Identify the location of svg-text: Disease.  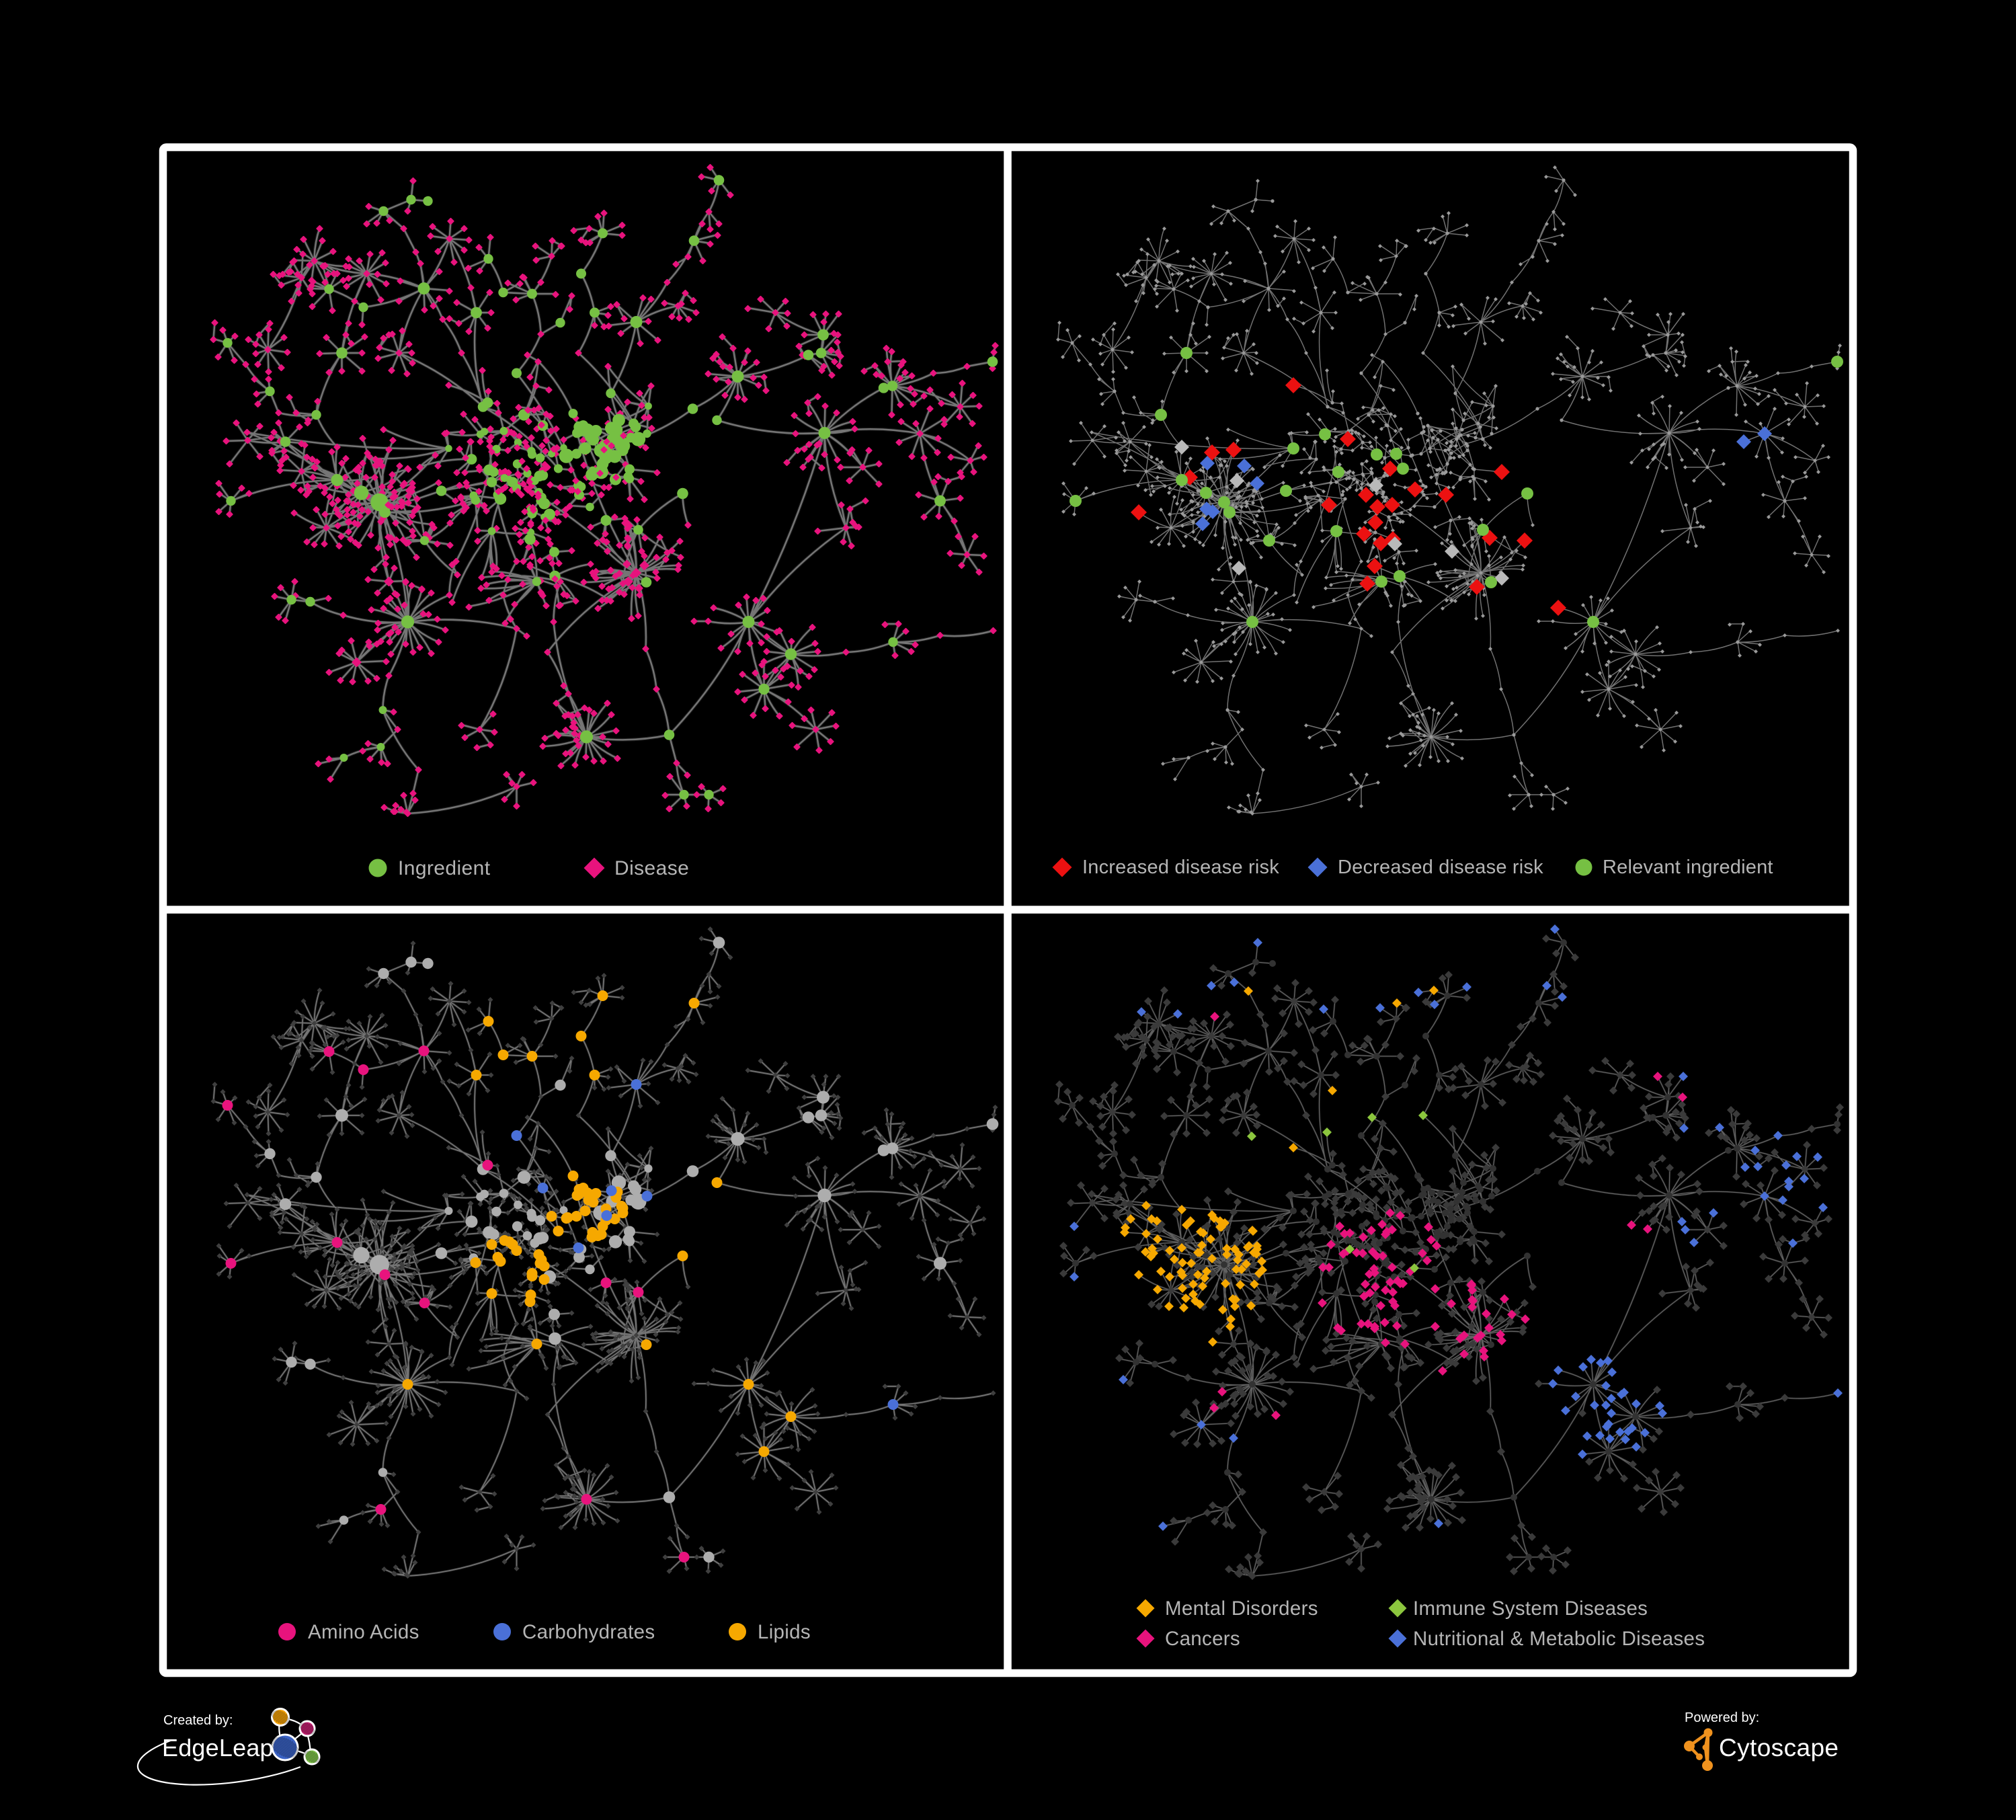
(651, 868).